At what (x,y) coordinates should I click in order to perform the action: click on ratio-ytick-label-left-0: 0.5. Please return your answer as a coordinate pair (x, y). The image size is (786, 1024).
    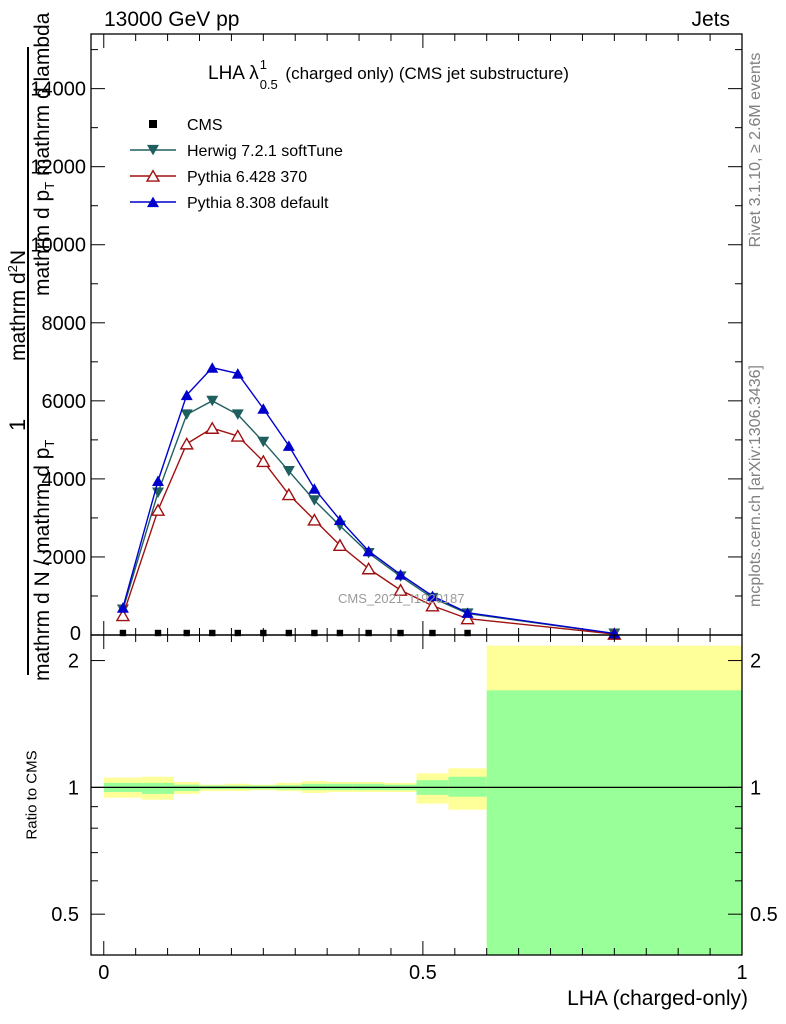
    Looking at the image, I should click on (65, 915).